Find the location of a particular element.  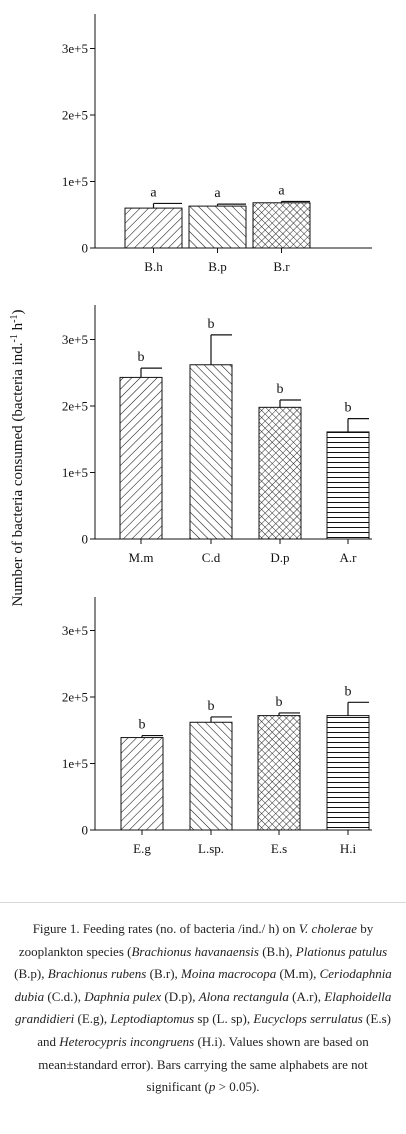

bar-L.sp. is located at coordinates (211, 776).